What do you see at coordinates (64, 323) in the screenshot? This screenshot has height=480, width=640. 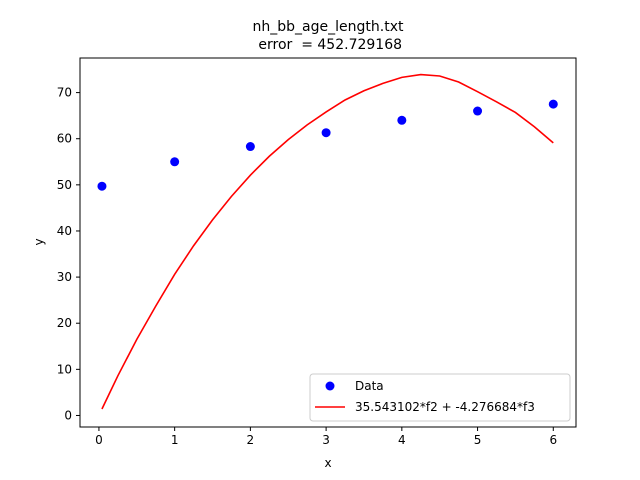 I see `y-tick-label: 20` at bounding box center [64, 323].